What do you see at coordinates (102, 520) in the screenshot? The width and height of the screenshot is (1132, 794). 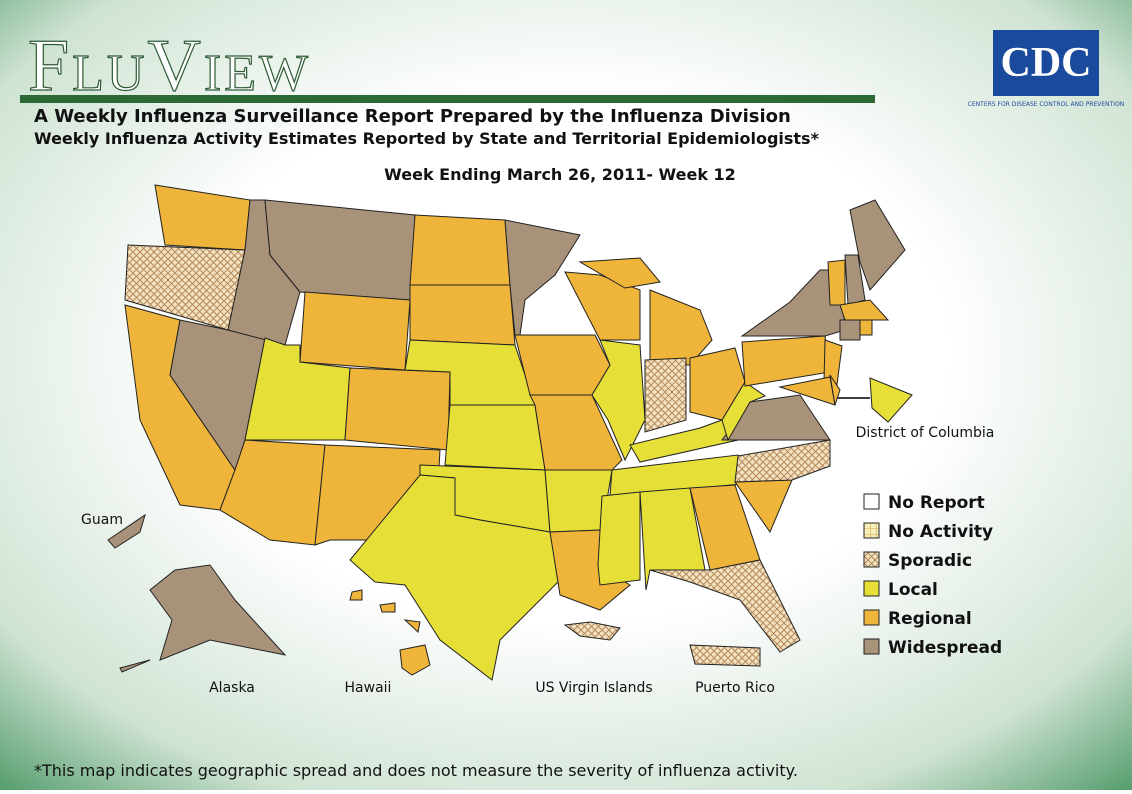 I see `area-label: Guam` at bounding box center [102, 520].